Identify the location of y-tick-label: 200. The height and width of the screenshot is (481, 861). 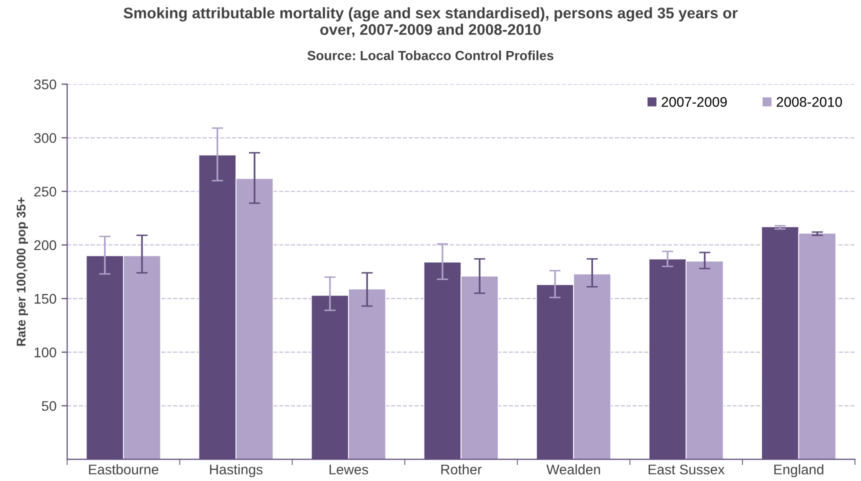
(45, 245).